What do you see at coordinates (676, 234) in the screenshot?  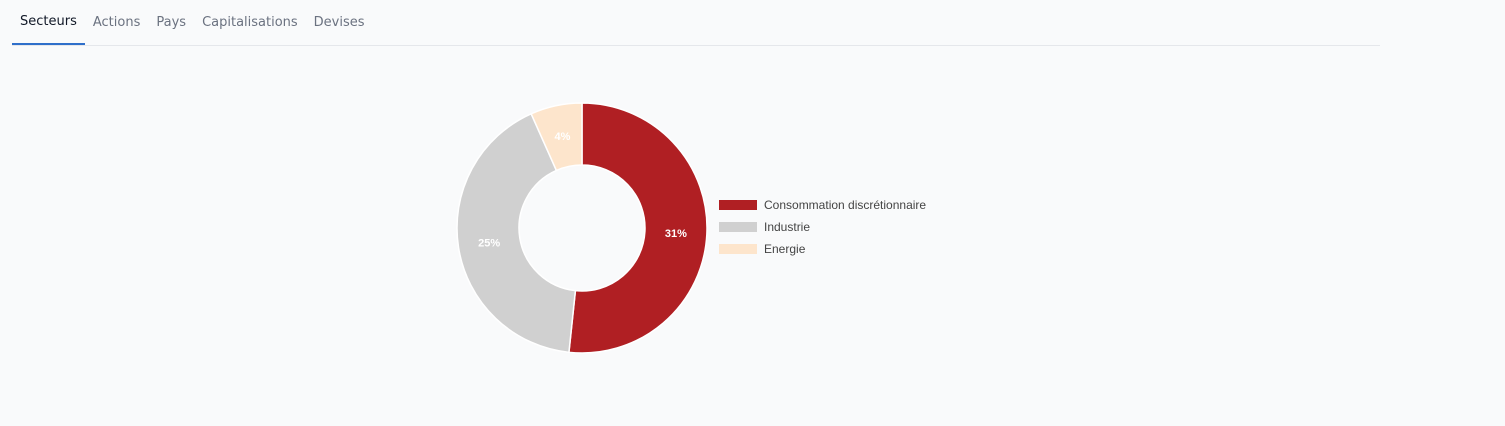 I see `slice-label-0: 31%` at bounding box center [676, 234].